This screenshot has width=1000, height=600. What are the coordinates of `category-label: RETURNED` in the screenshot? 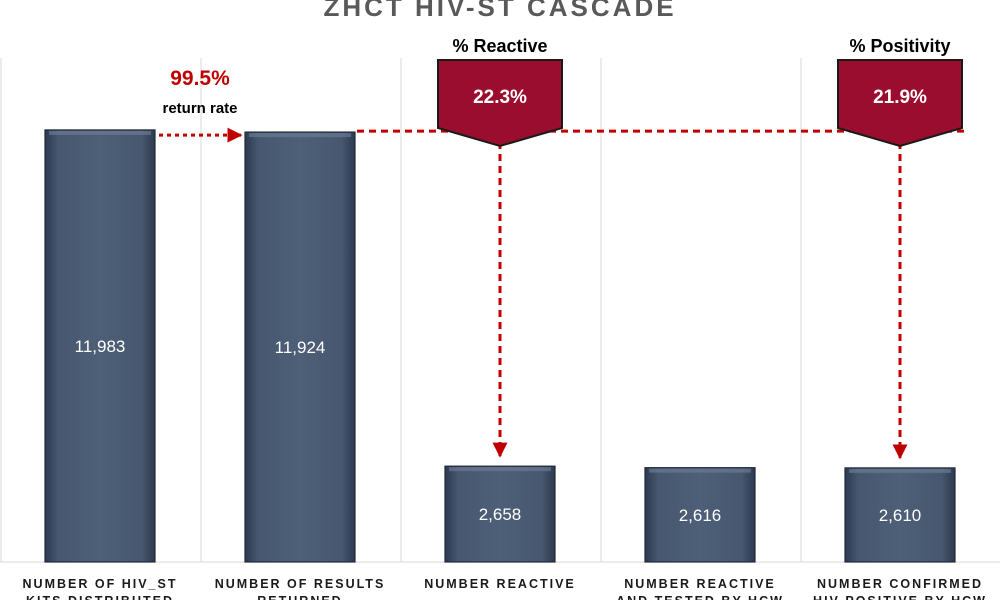 It's located at (299, 597).